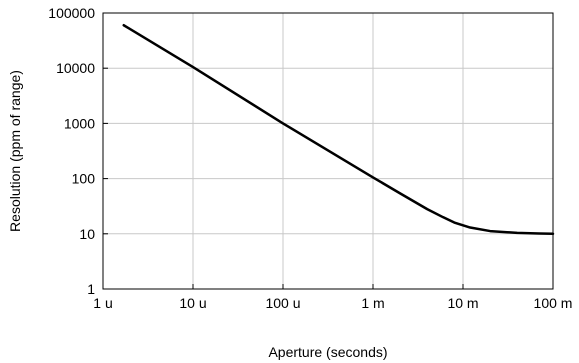 Image resolution: width=579 pixels, height=363 pixels. I want to click on y-tick-label: 100000, so click(71, 13).